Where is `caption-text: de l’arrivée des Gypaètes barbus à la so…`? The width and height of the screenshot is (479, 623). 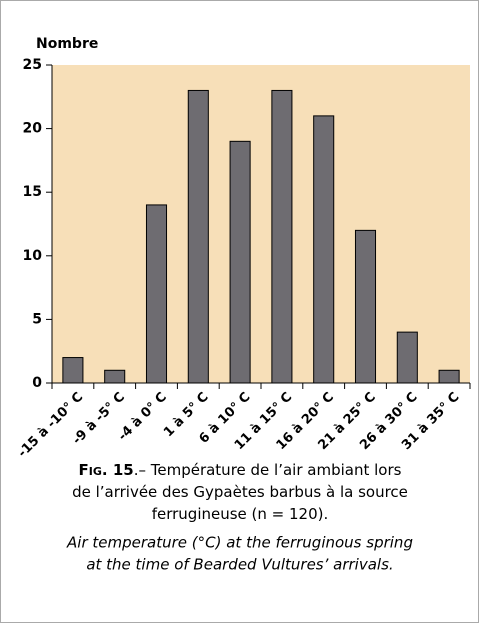 caption-text: de l’arrivée des Gypaètes barbus à la so… is located at coordinates (240, 492).